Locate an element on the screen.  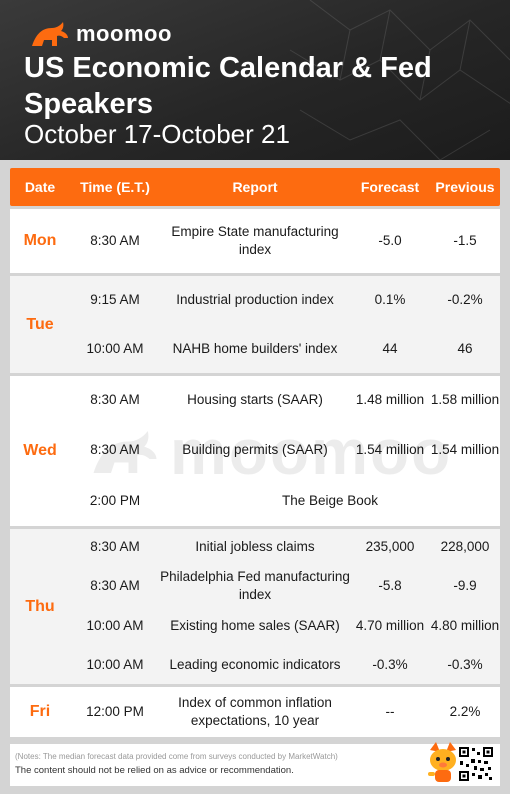
event-previous: 2.2% is located at coordinates (465, 711).